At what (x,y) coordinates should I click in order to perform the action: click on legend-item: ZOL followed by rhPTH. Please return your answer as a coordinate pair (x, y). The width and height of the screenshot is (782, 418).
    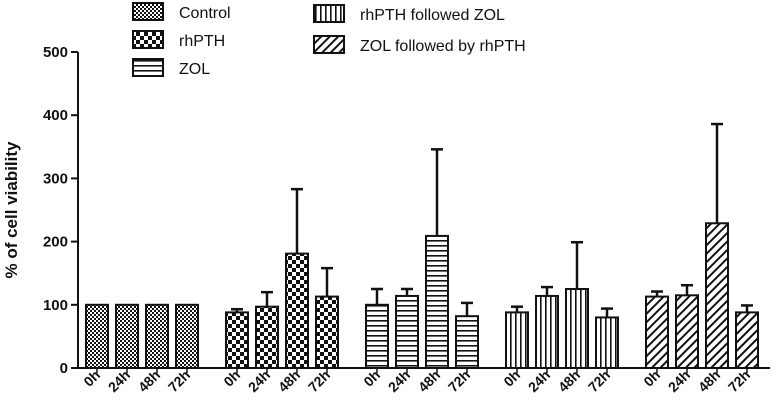
    Looking at the image, I should click on (419, 45).